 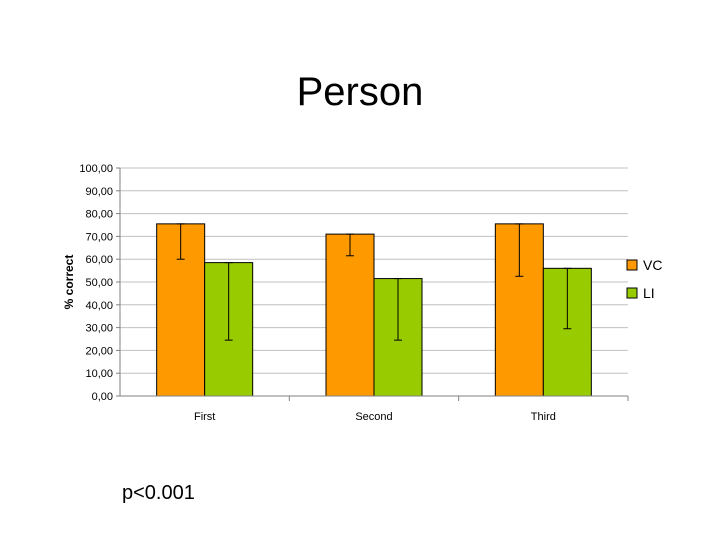 I want to click on y-tick-label: 50,00, so click(x=99, y=283).